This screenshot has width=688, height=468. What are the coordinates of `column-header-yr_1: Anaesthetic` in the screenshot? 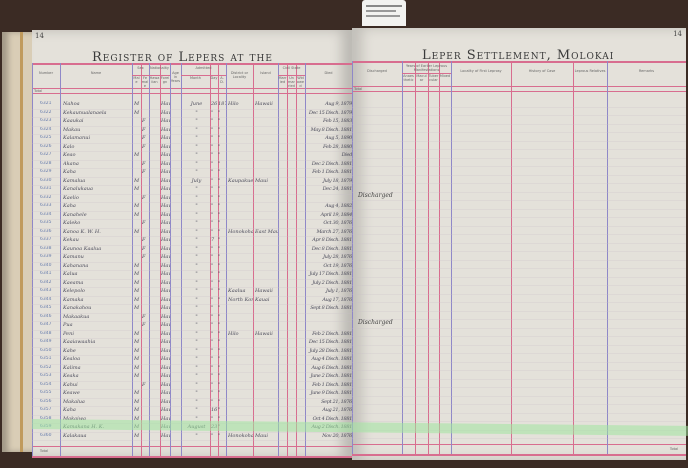 It's located at (408, 78).